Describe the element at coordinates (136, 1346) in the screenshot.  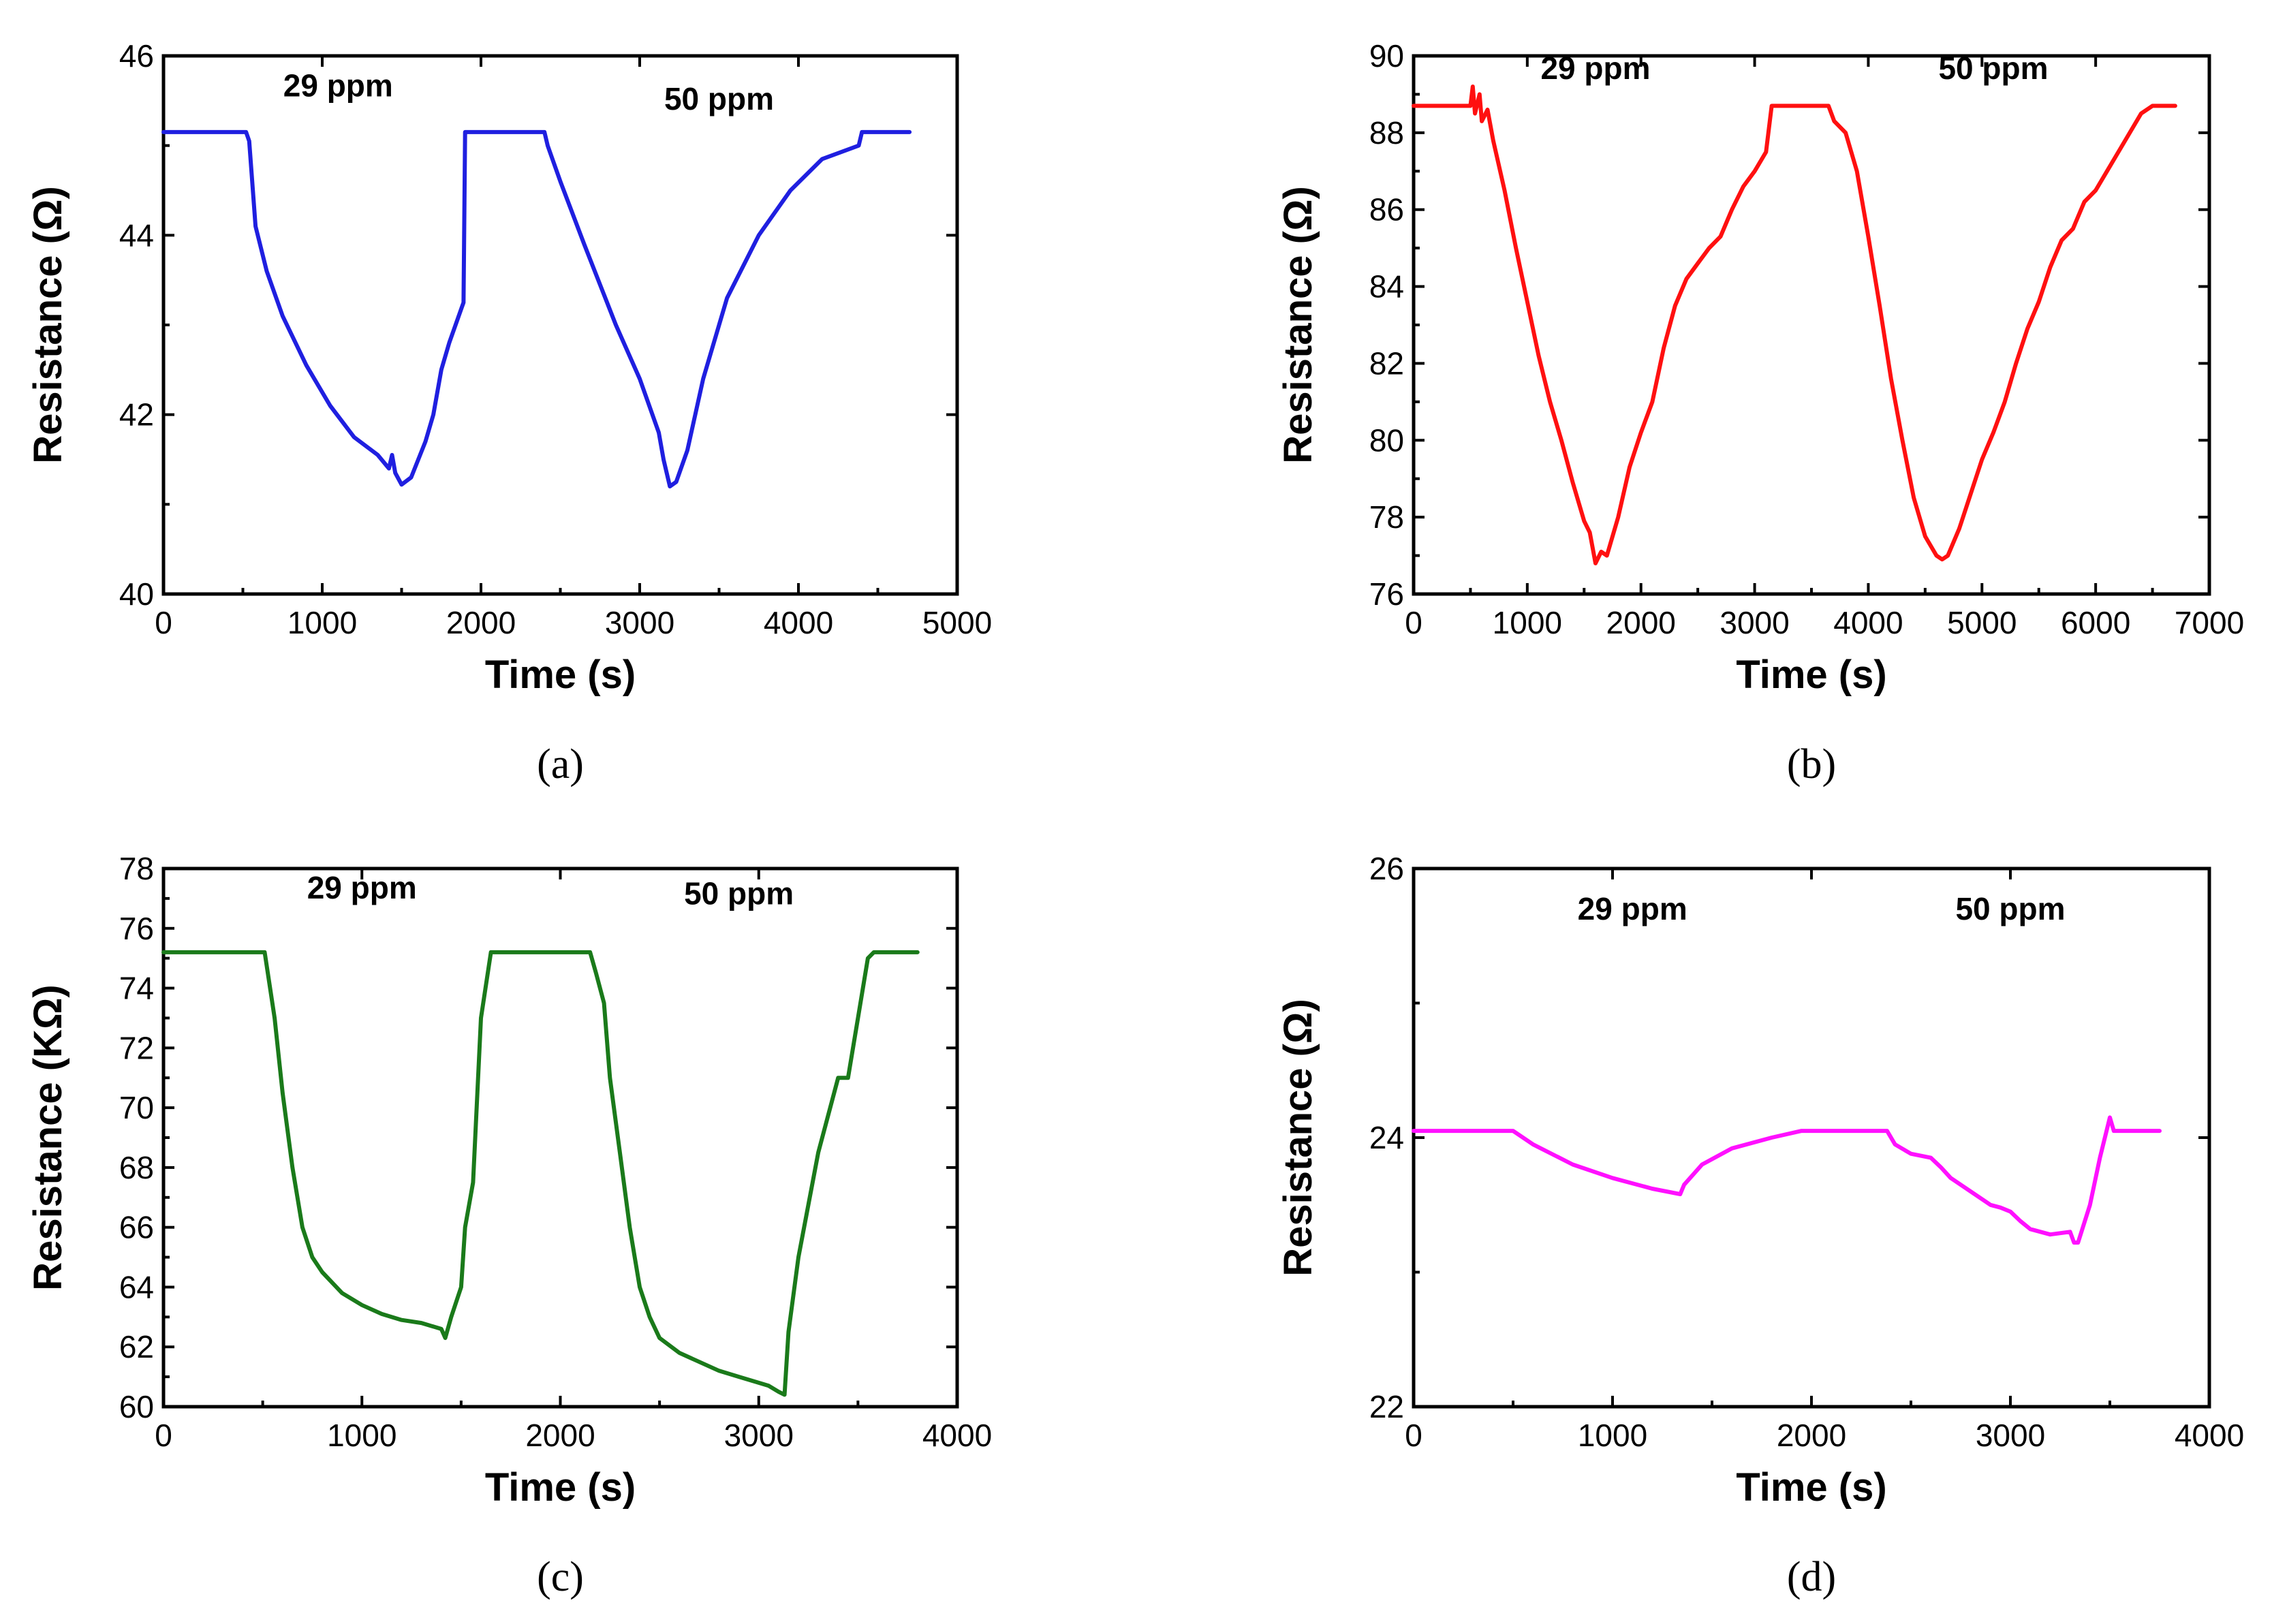
I see `y-tick-label: 62` at that location.